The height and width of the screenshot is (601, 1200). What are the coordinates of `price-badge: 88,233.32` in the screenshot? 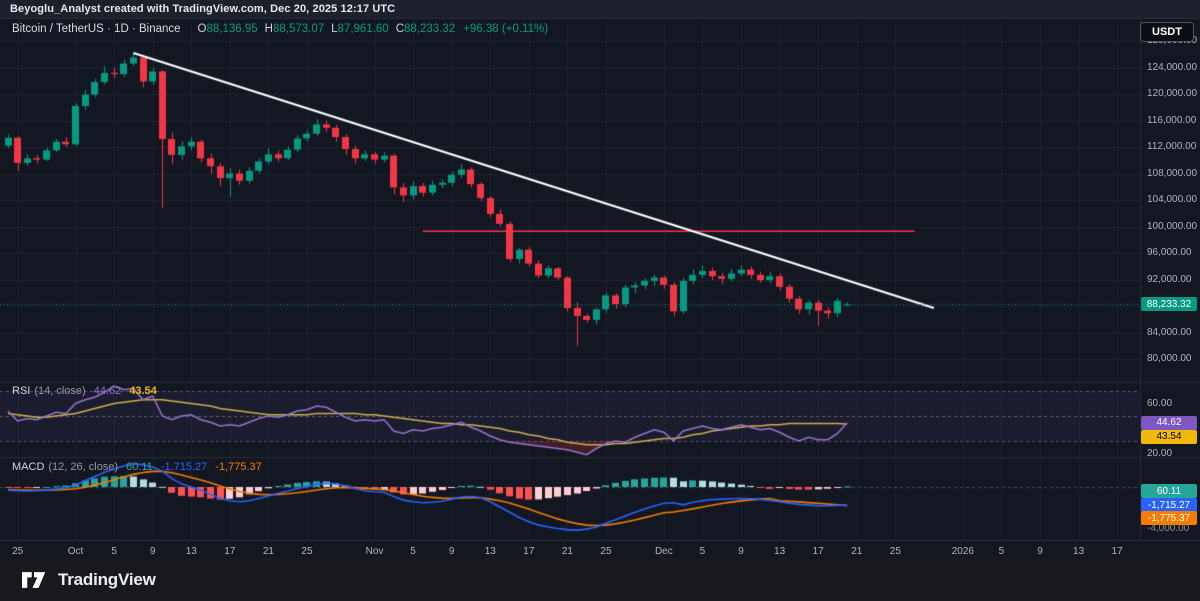 It's located at (1169, 304).